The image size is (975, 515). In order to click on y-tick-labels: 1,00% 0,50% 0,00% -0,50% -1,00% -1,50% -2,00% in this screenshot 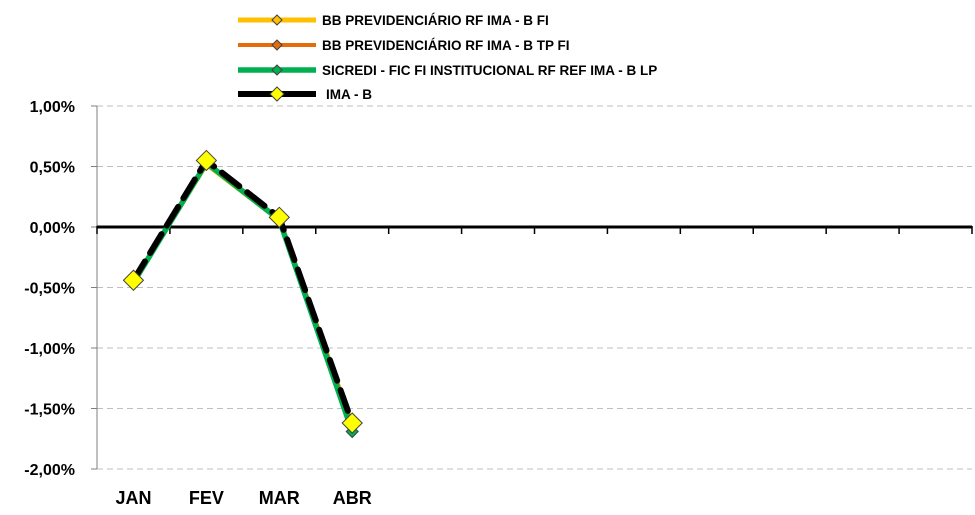, I will do `click(49, 289)`.